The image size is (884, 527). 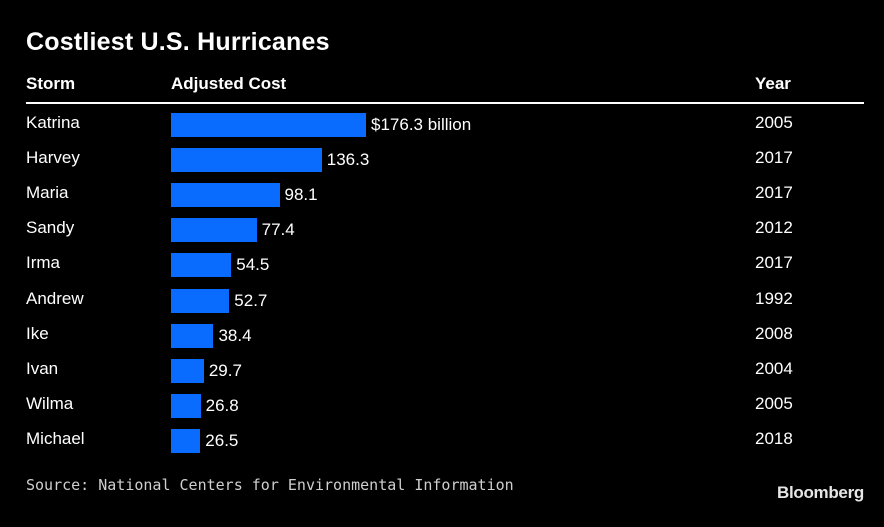 I want to click on year-label: 2018, so click(x=774, y=438).